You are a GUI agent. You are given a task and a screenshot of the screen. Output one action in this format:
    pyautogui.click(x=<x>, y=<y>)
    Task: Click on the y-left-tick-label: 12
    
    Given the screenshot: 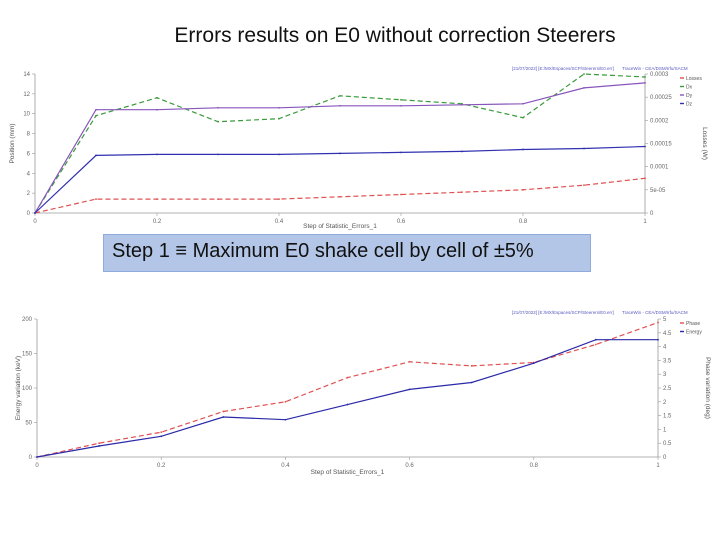 What is the action you would take?
    pyautogui.click(x=26, y=95)
    